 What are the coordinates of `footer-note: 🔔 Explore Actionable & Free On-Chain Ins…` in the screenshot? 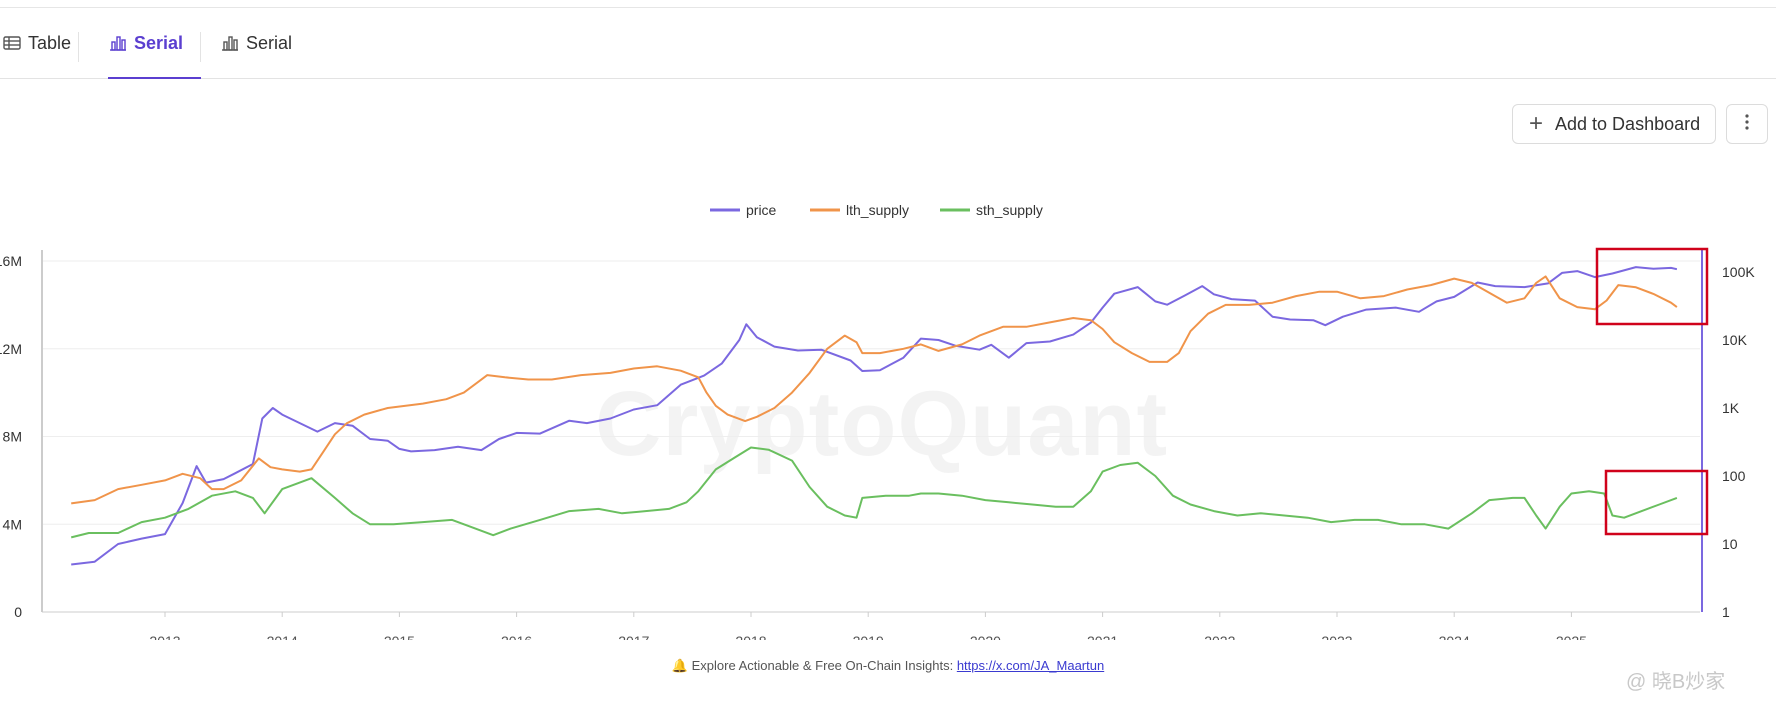 It's located at (888, 666).